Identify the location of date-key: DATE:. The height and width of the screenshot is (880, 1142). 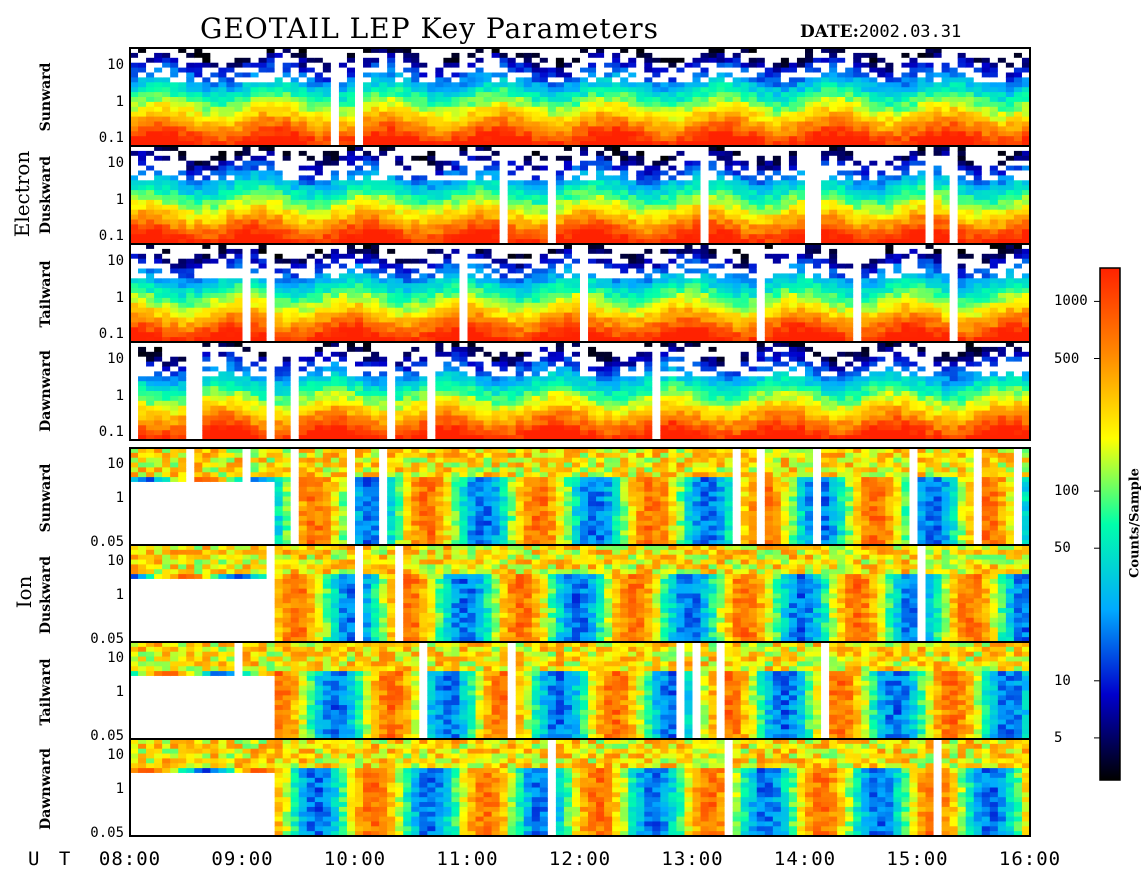
(829, 32).